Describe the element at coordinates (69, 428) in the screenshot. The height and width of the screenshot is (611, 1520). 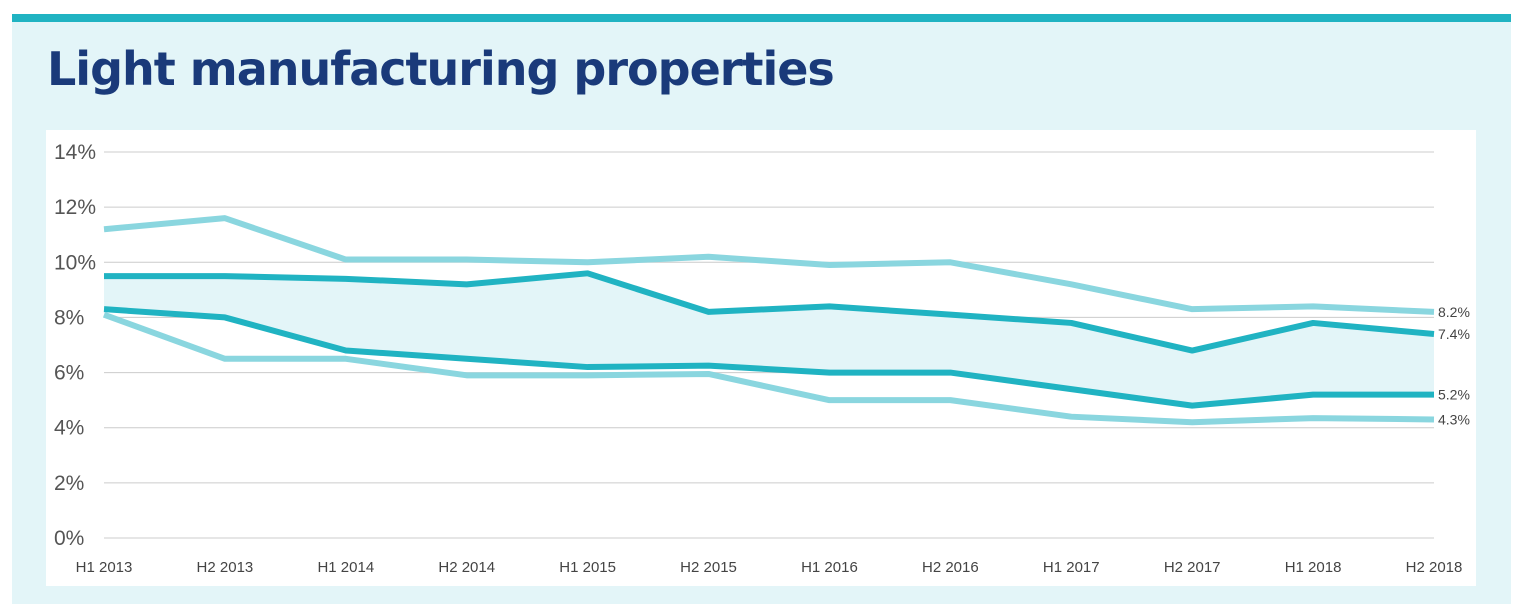
I see `y-tick-label: 4%` at that location.